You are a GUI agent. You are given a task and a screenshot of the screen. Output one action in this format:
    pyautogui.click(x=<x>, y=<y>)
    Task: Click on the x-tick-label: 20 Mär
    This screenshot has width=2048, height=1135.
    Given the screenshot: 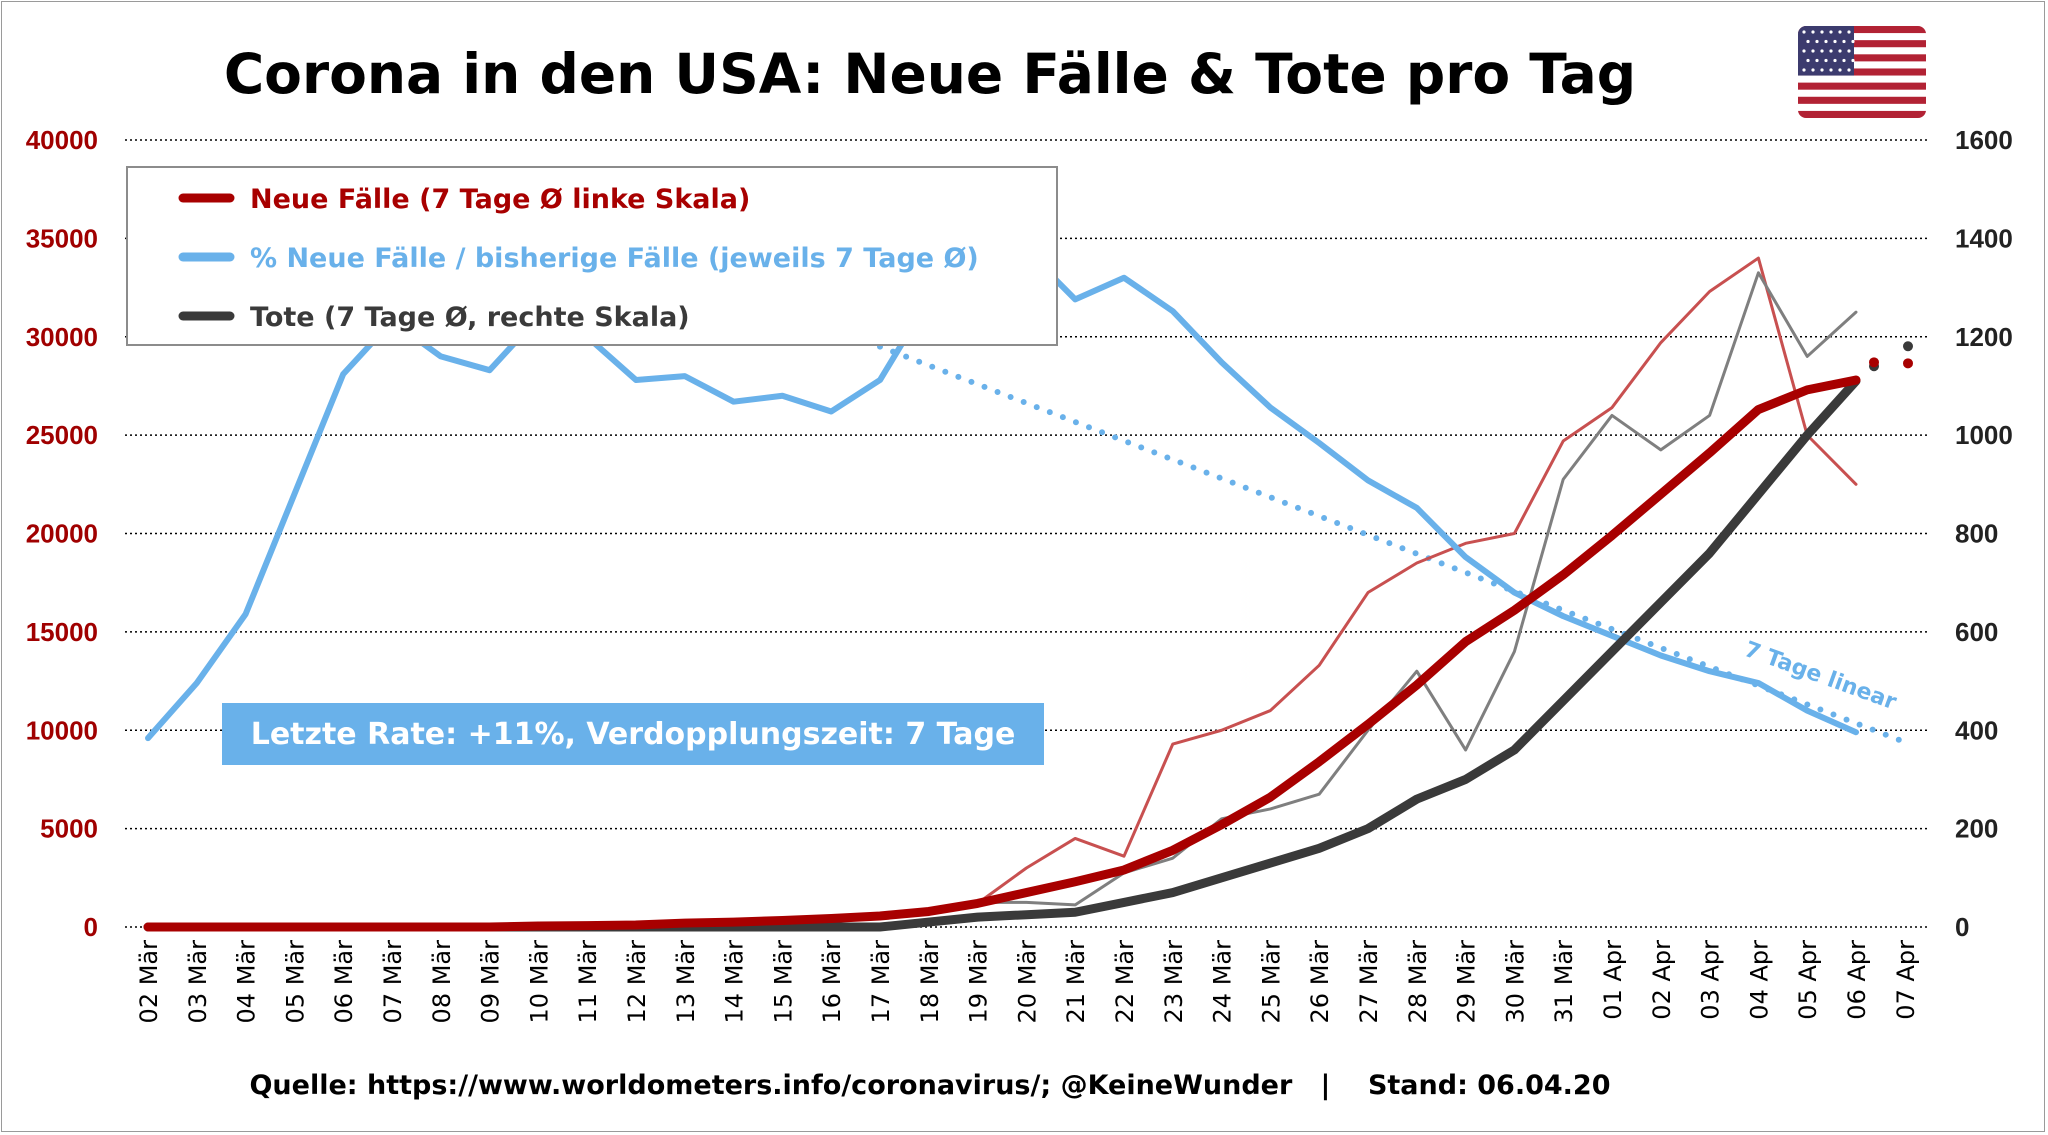 What is the action you would take?
    pyautogui.click(x=1027, y=982)
    